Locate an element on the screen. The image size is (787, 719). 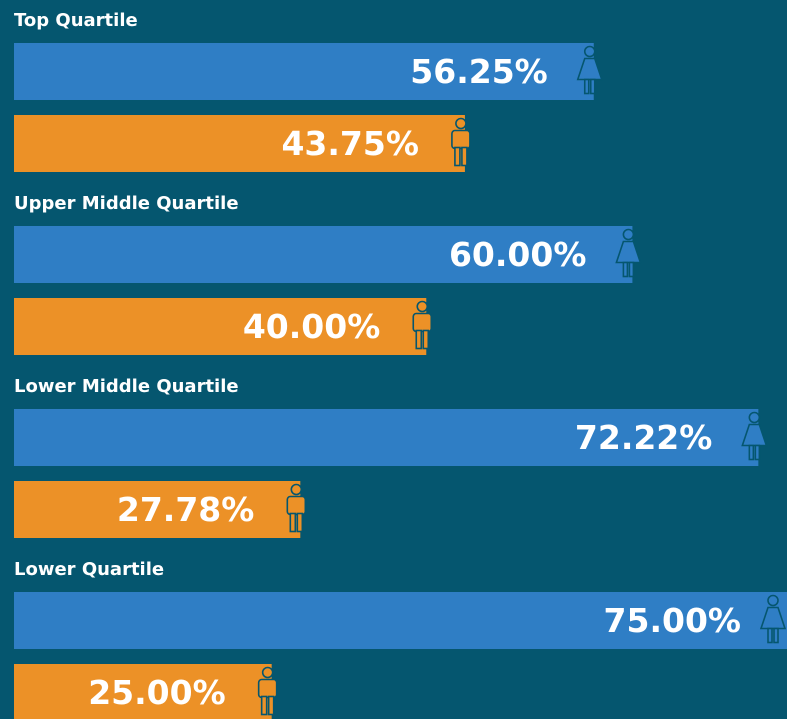
category-label: Upper Middle Quartile is located at coordinates (126, 203).